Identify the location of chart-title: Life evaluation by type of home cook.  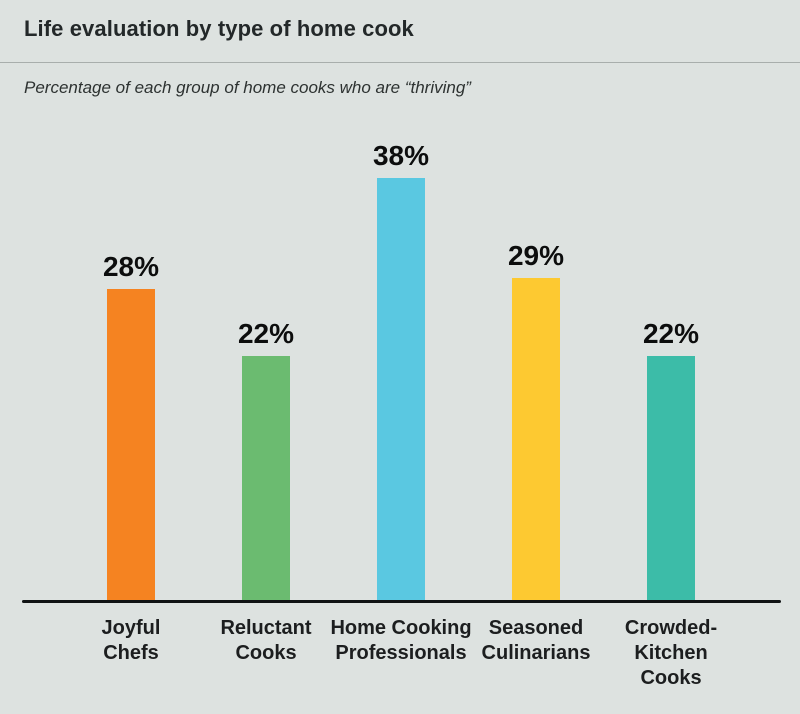
(219, 28).